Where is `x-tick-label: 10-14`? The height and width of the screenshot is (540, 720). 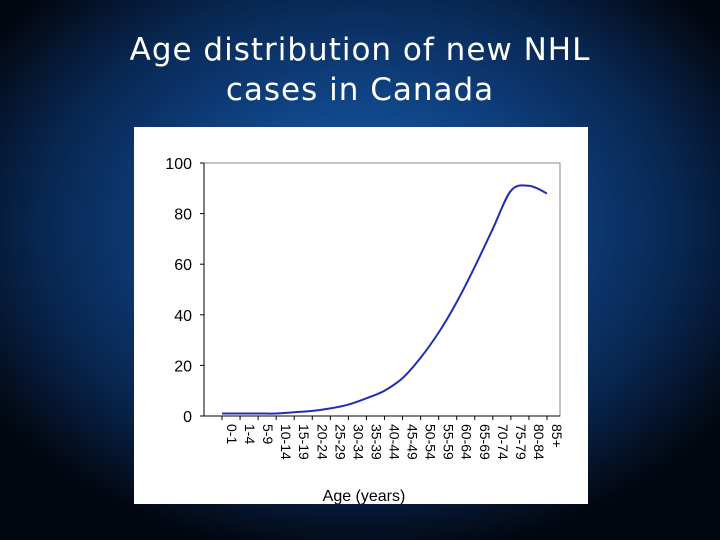 x-tick-label: 10-14 is located at coordinates (286, 442).